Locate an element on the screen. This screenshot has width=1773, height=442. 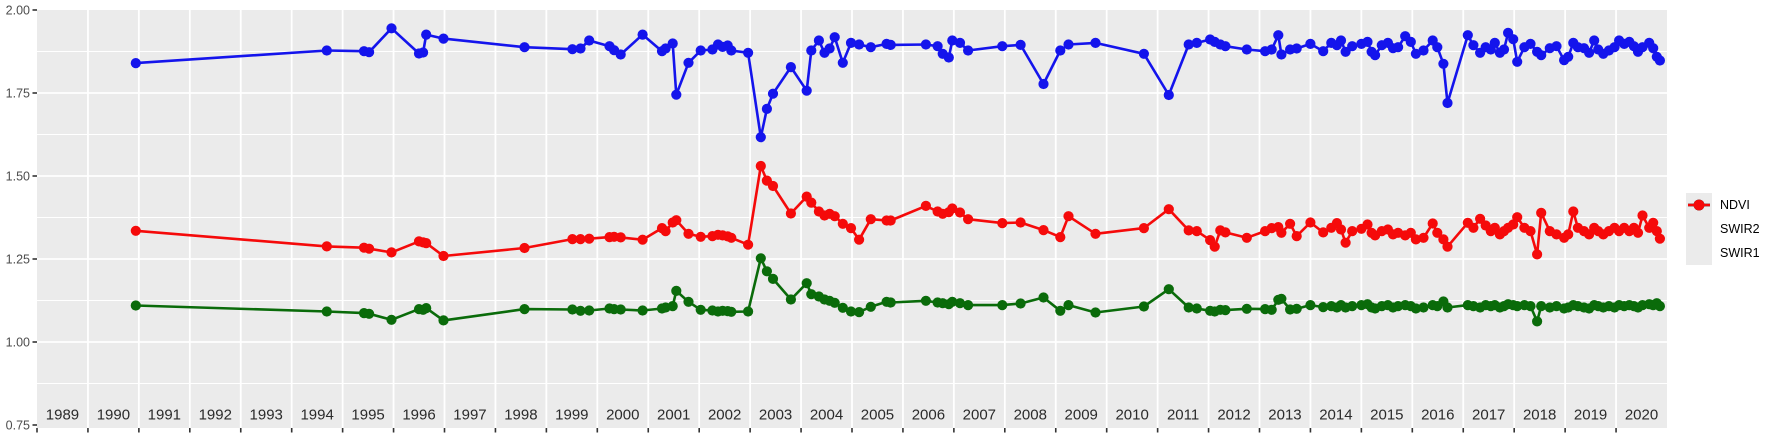
legend-label-swir2: SWIR2 is located at coordinates (1740, 229).